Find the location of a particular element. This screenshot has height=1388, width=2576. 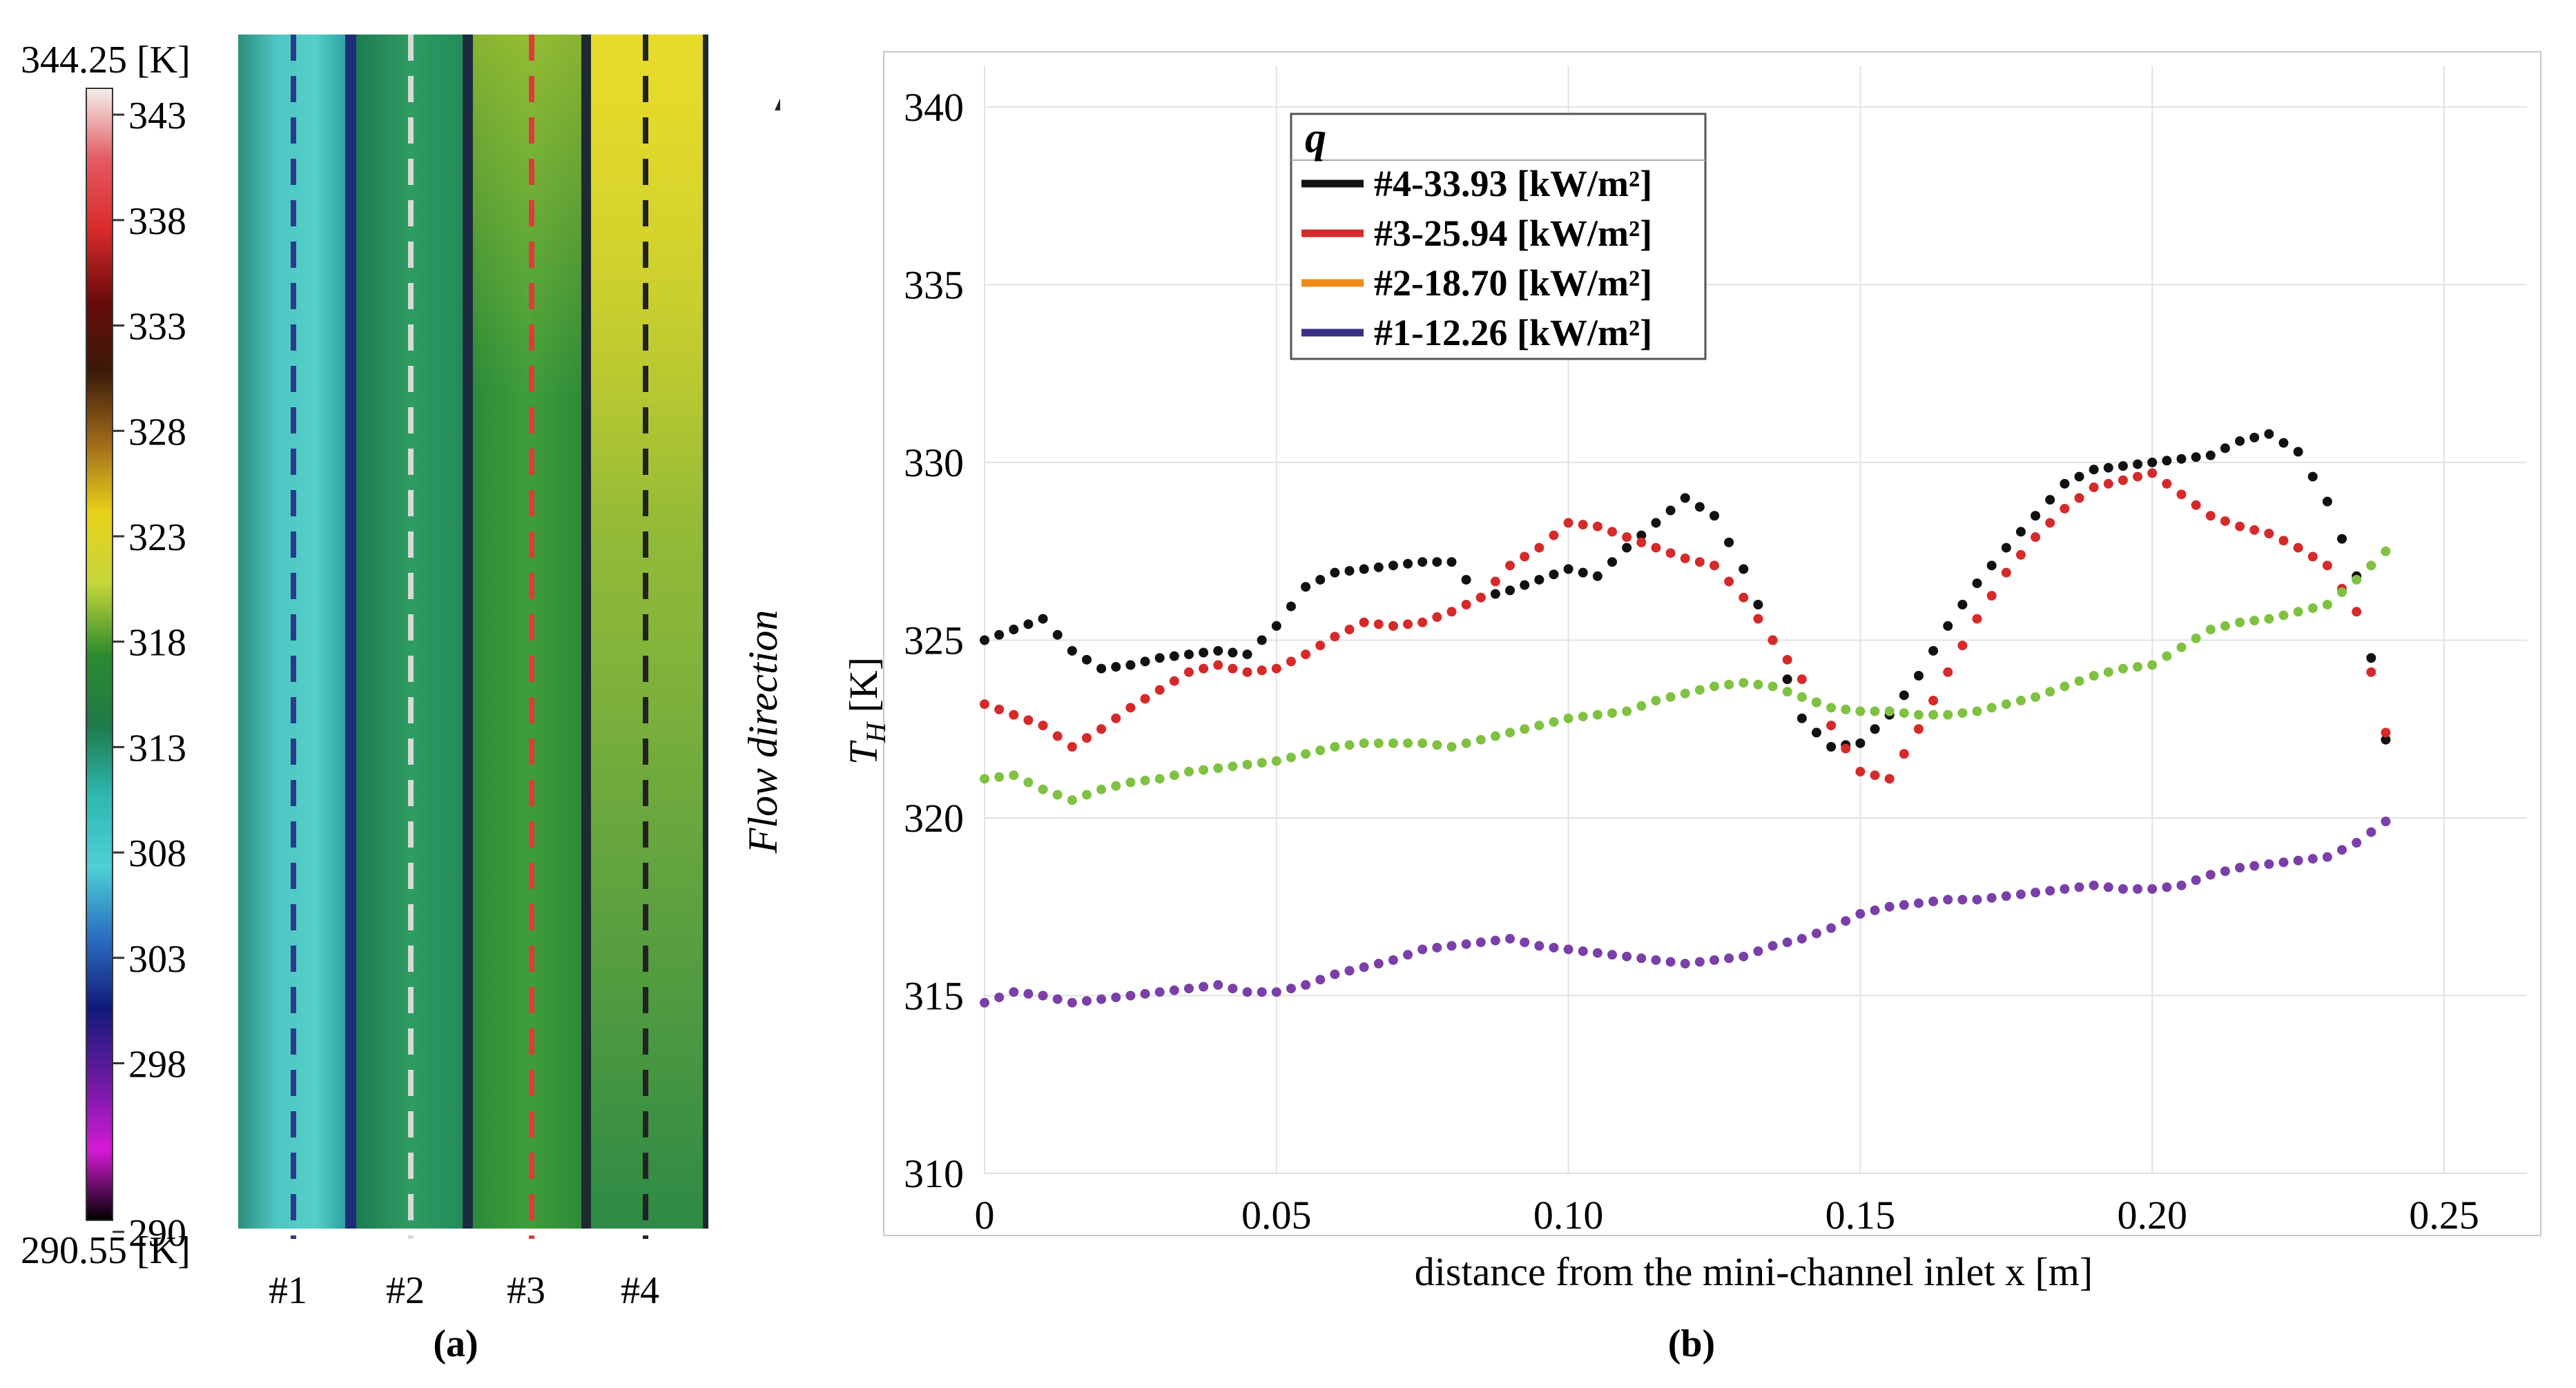

channel-dashed-lines is located at coordinates (470, 637).